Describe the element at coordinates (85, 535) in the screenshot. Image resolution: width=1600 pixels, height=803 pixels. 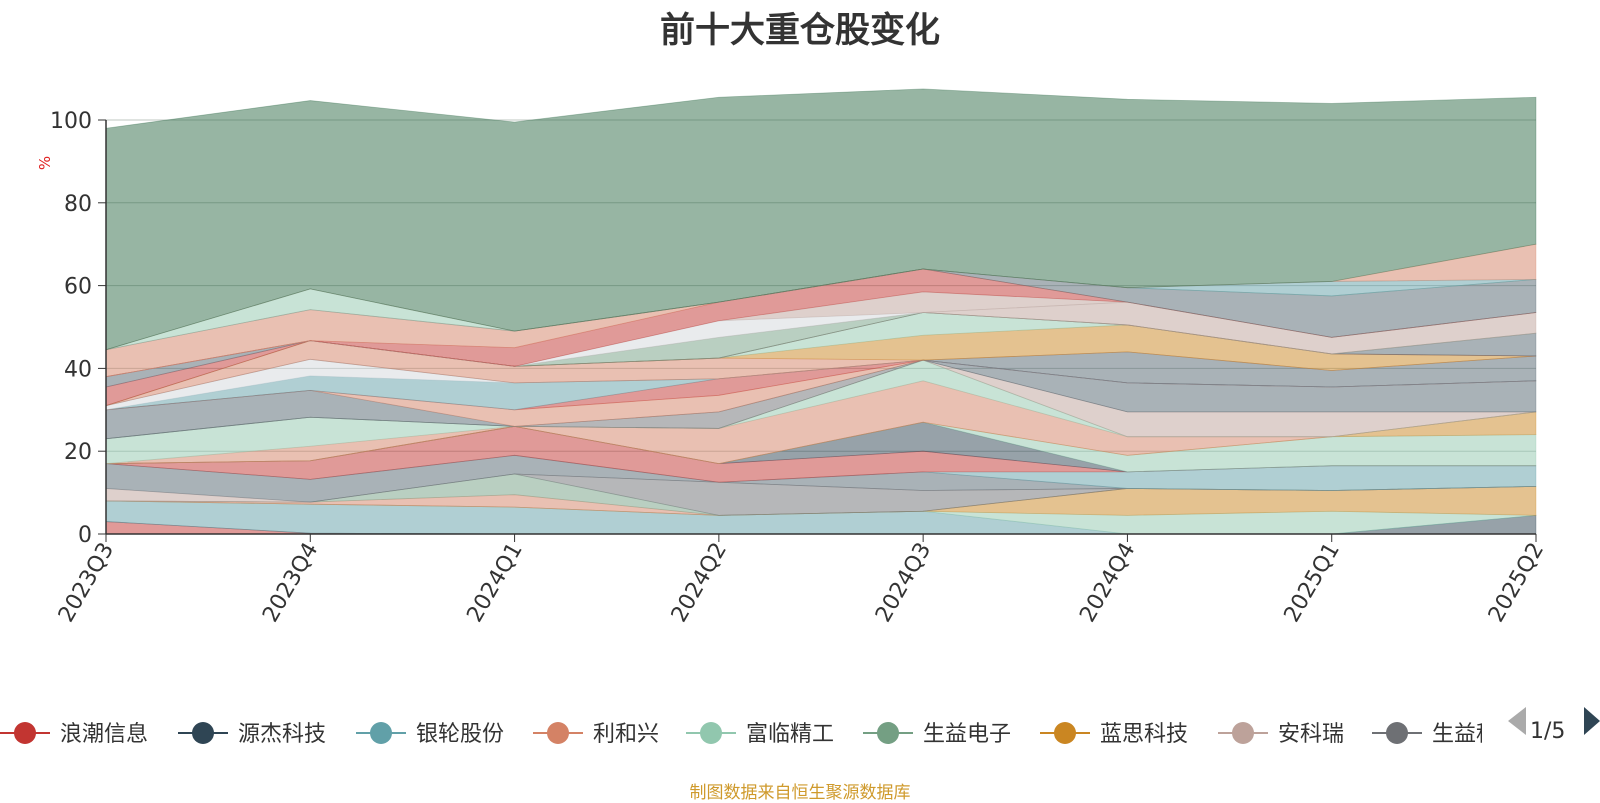
I see `y-tick-label: 0` at that location.